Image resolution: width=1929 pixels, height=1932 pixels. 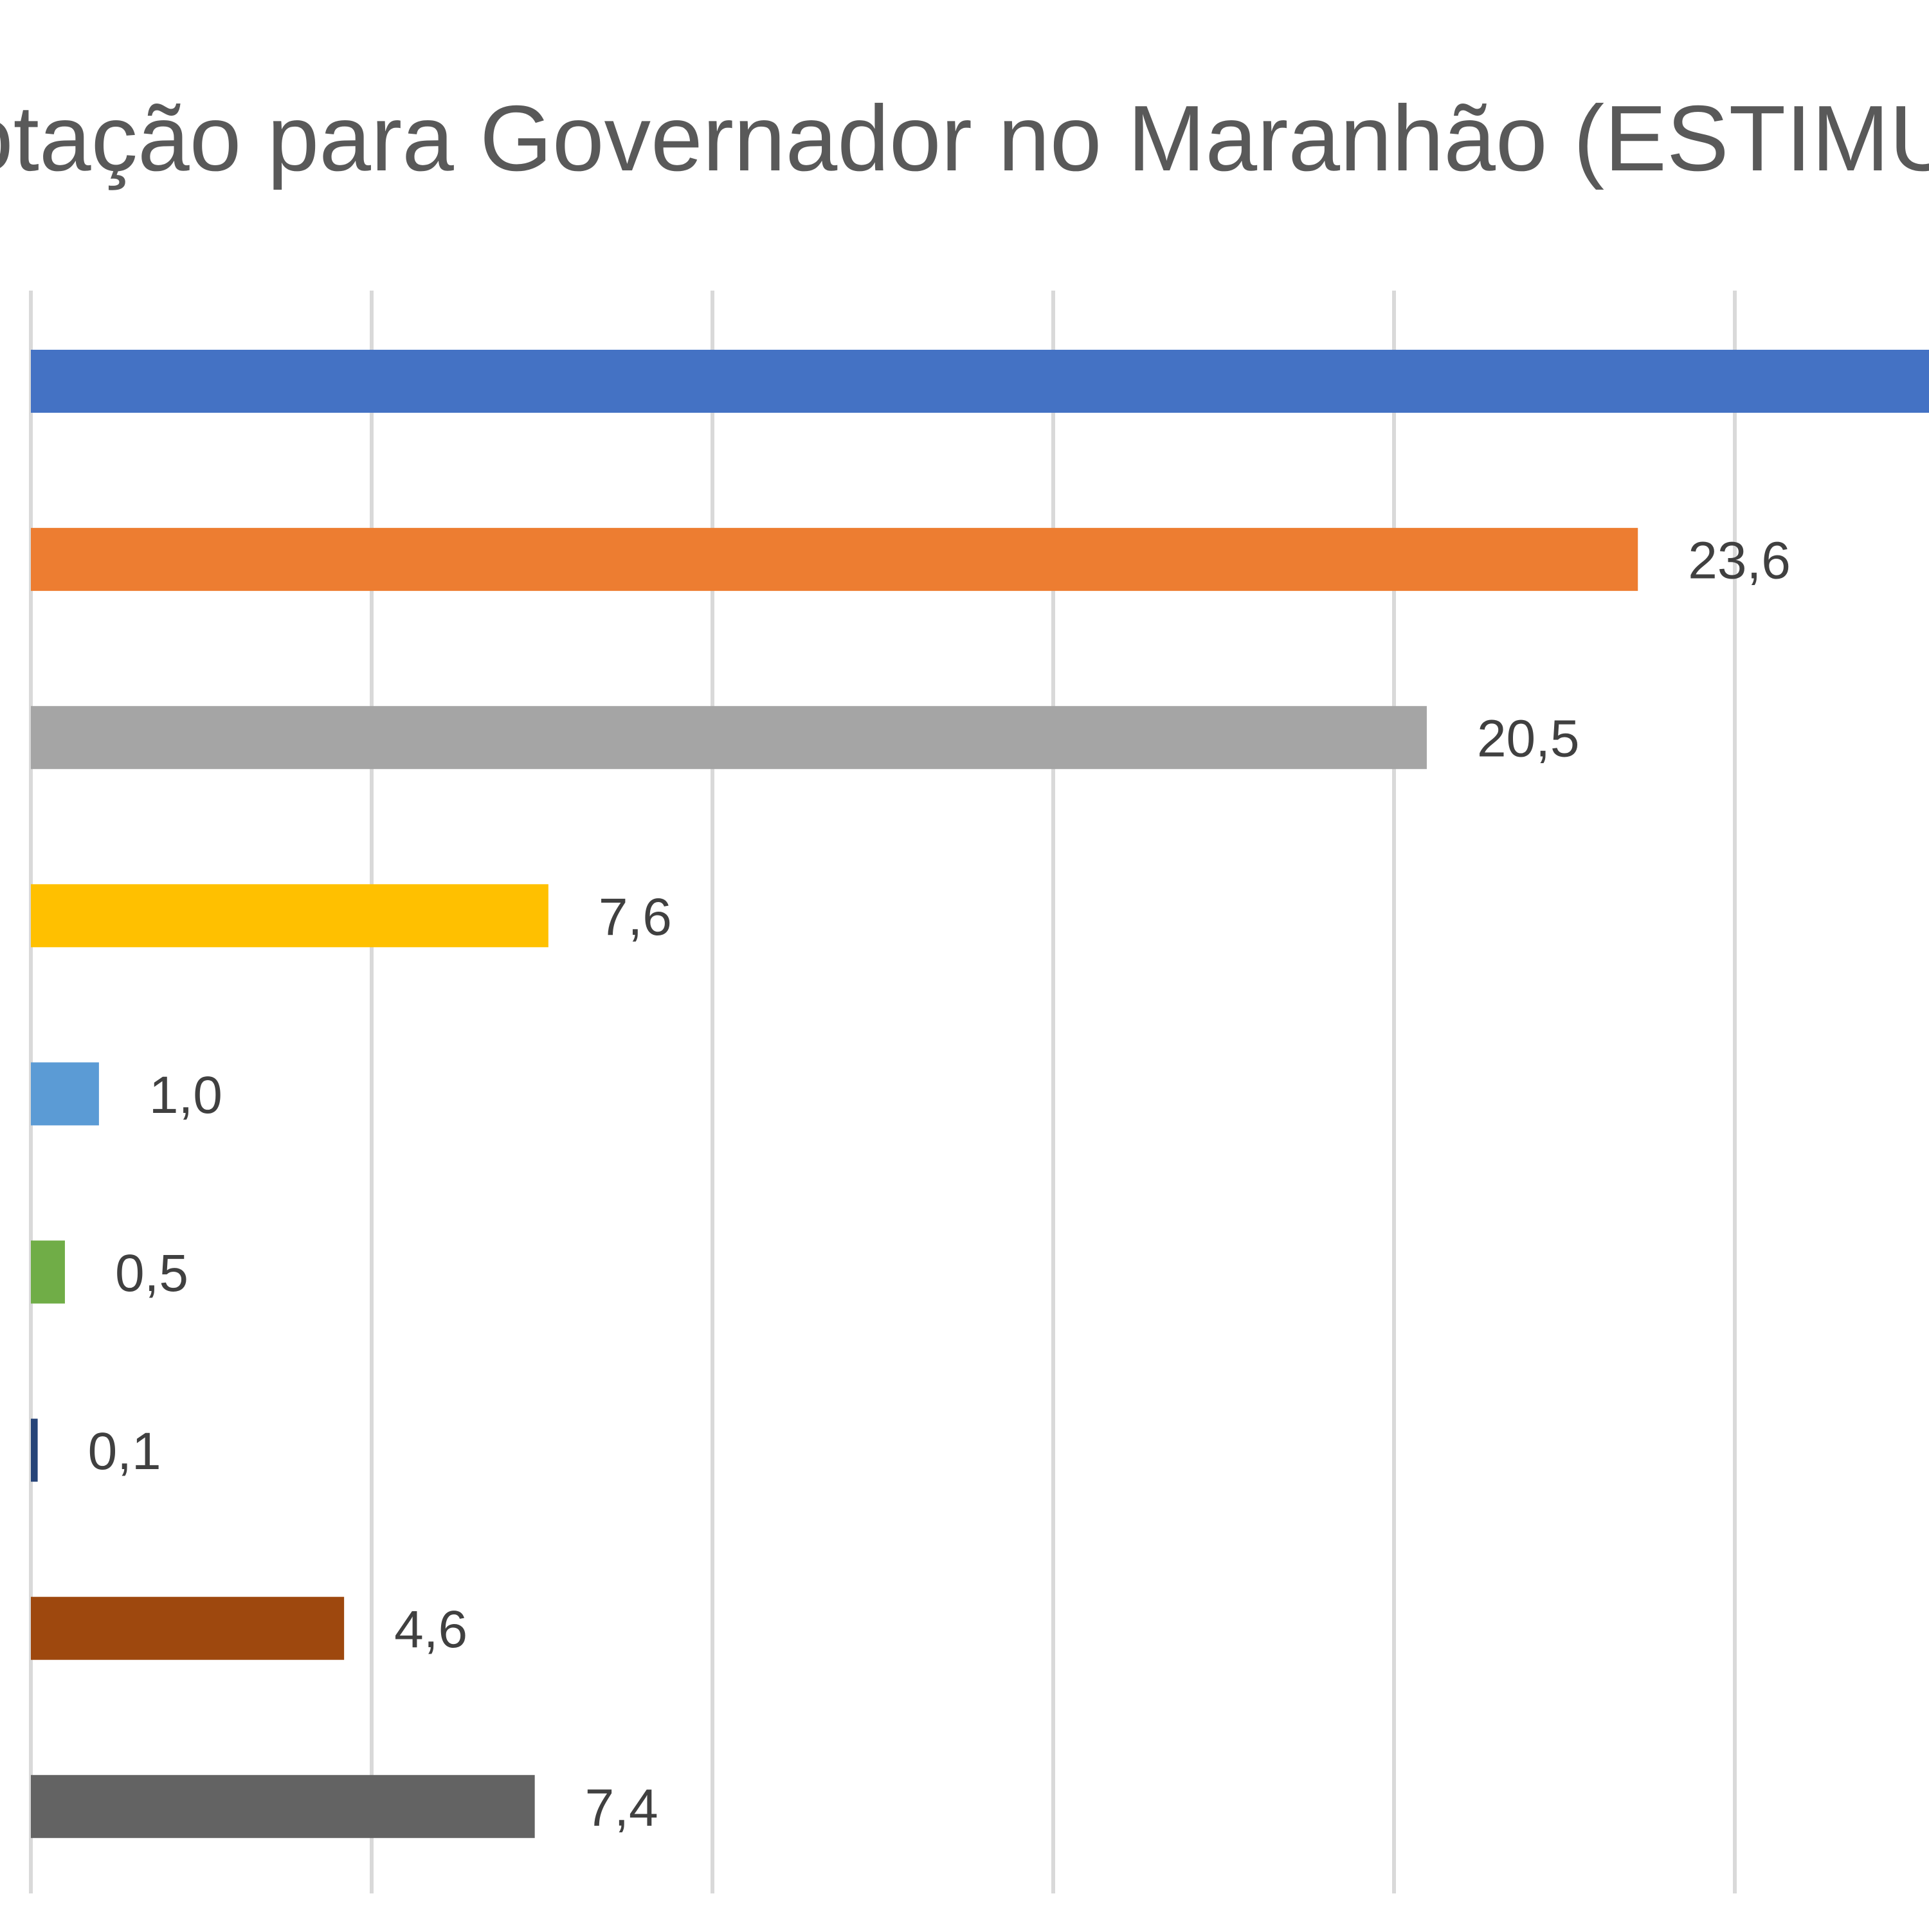 What do you see at coordinates (635, 917) in the screenshot?
I see `data-label: 7,6` at bounding box center [635, 917].